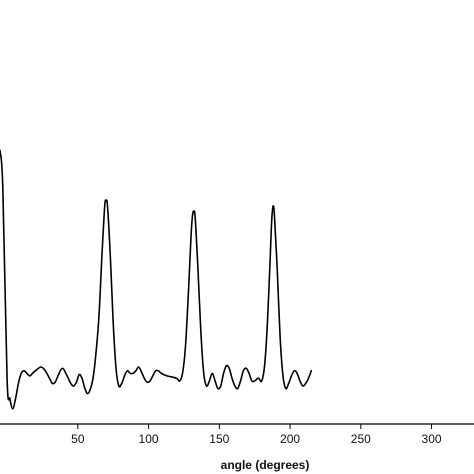 The width and height of the screenshot is (474, 474). What do you see at coordinates (256, 435) in the screenshot?
I see `x-axis-ticks: 50 100 150 200 250 300` at bounding box center [256, 435].